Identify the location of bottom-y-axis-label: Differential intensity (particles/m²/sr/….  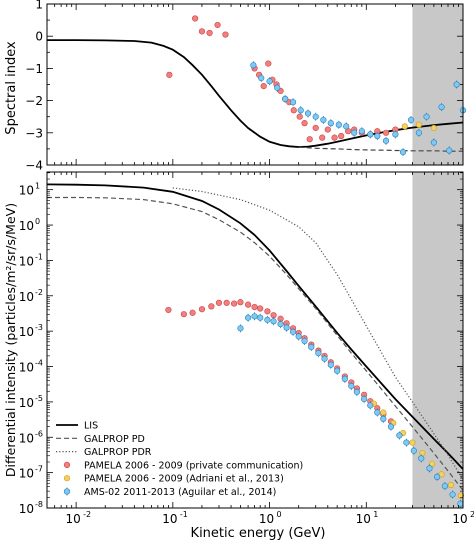
(10, 340).